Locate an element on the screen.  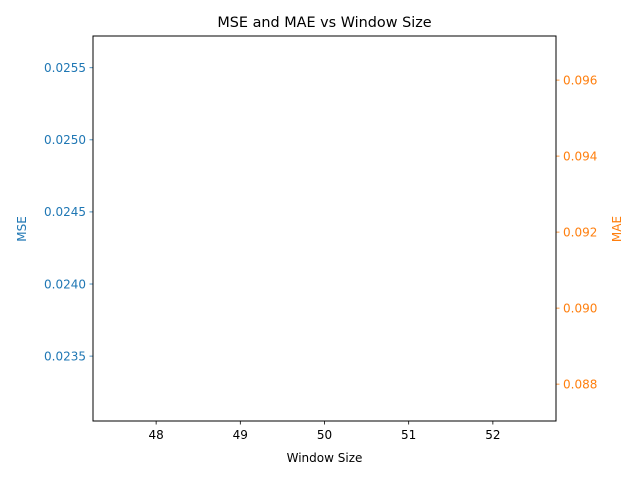
x-tick-label: 52 is located at coordinates (492, 435).